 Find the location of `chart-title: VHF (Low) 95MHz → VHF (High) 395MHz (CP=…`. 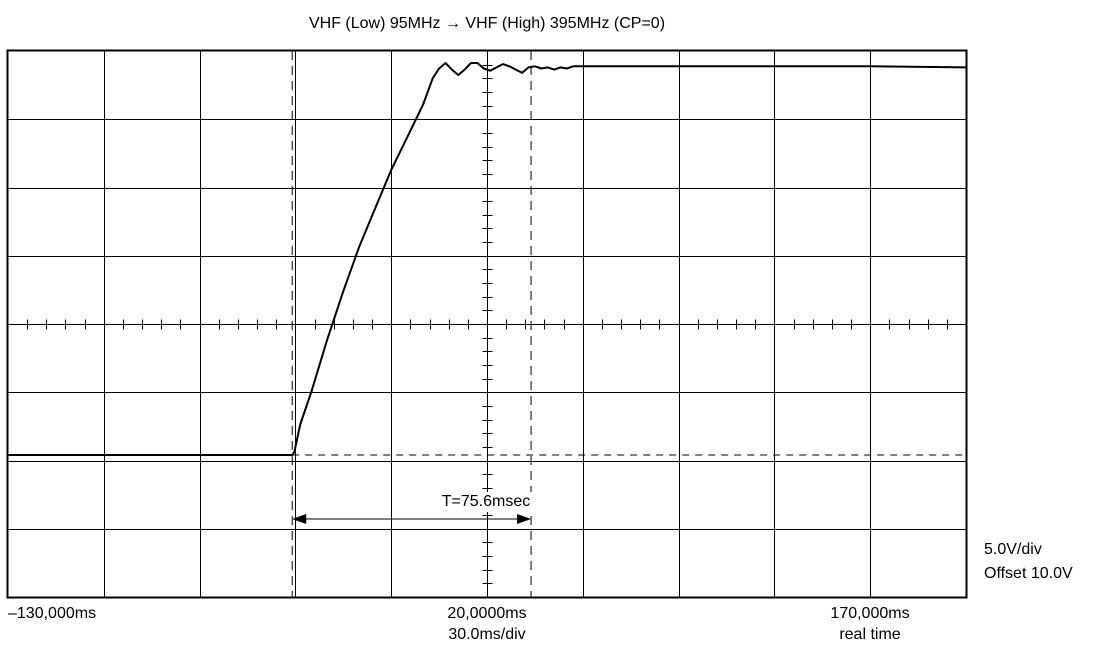

chart-title: VHF (Low) 95MHz → VHF (High) 395MHz (CP=… is located at coordinates (487, 23).